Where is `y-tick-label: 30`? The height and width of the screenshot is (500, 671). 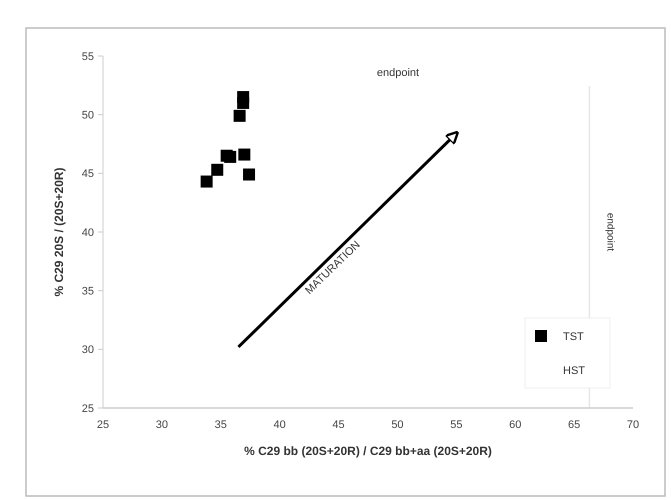 y-tick-label: 30 is located at coordinates (88, 350).